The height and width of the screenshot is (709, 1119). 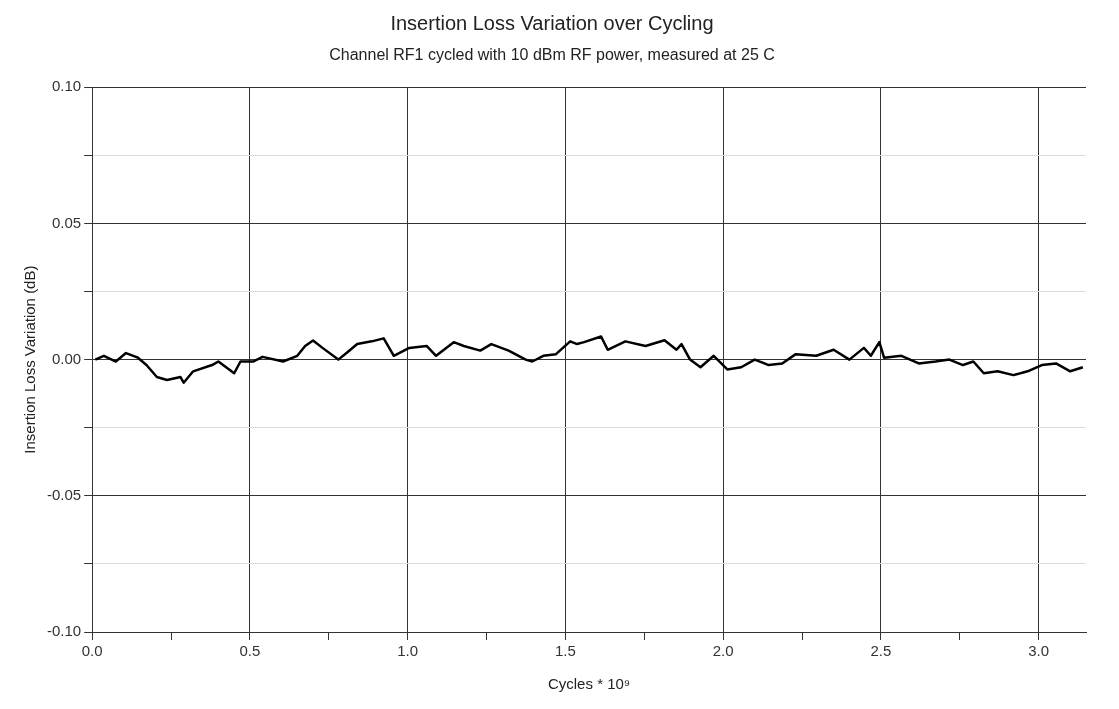 I want to click on x-tick-label: 2.5, so click(x=881, y=651).